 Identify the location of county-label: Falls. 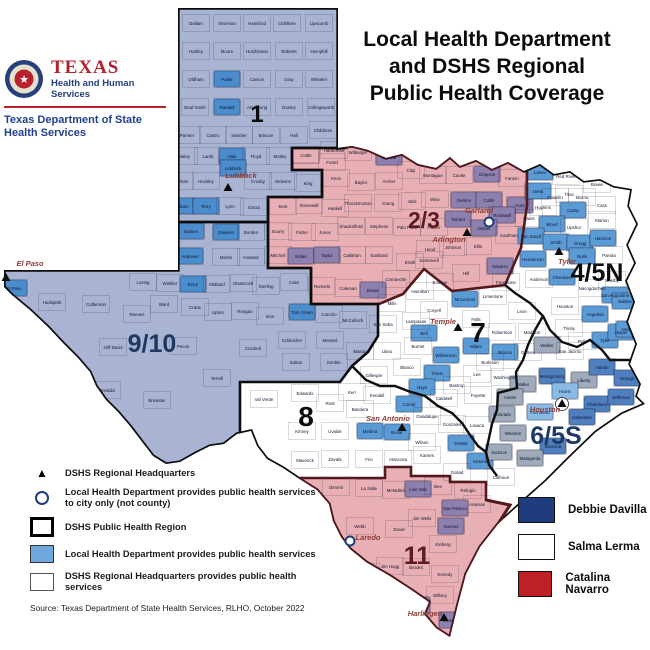
(476, 319).